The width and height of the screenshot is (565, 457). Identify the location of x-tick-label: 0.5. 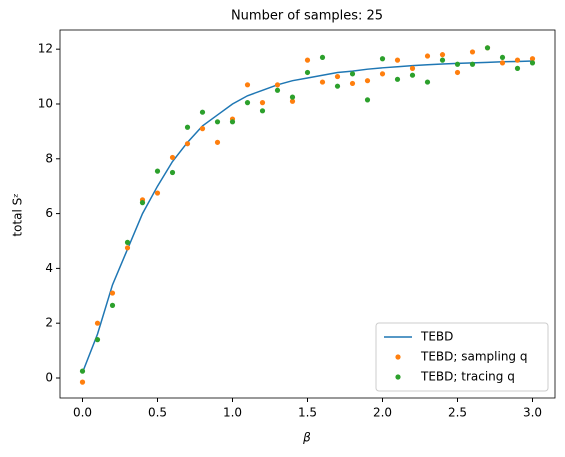
(157, 413).